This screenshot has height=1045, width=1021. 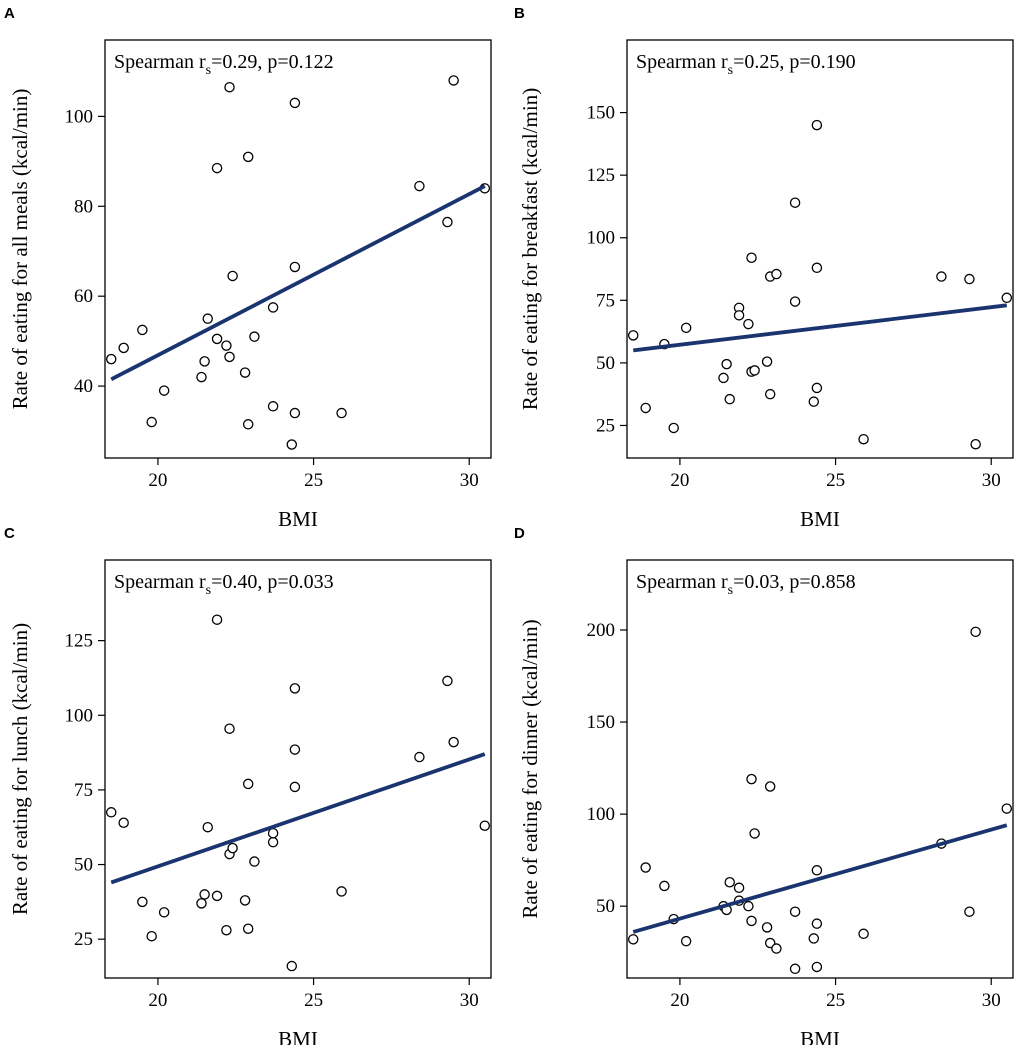 What do you see at coordinates (83, 386) in the screenshot?
I see `y-tick-label: 40` at bounding box center [83, 386].